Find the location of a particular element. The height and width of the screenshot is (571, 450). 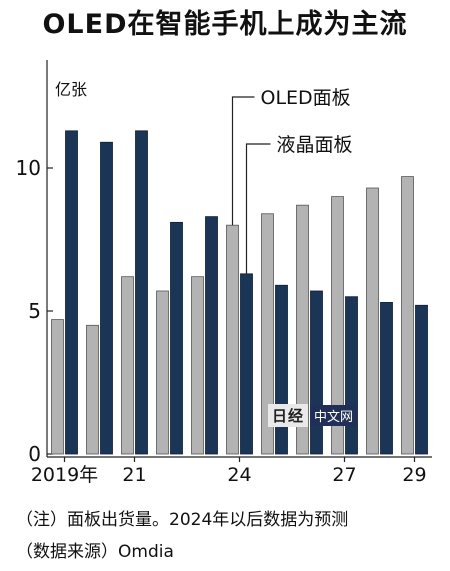

chart-title: OLED在智能手机上成为主流 is located at coordinates (225, 24).